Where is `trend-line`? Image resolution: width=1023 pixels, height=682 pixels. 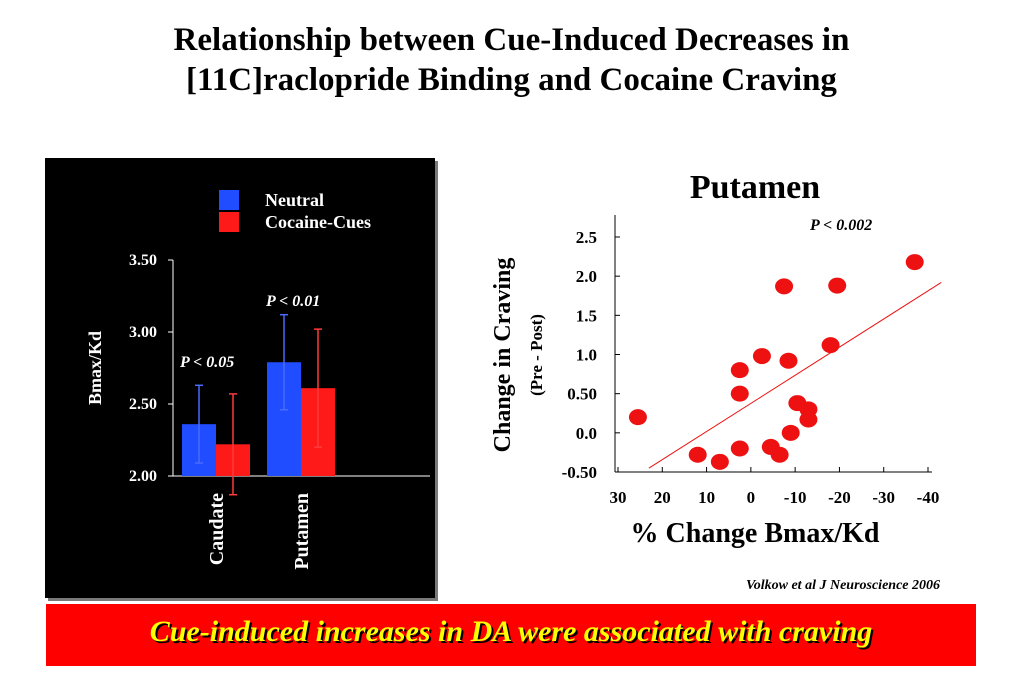 trend-line is located at coordinates (795, 375).